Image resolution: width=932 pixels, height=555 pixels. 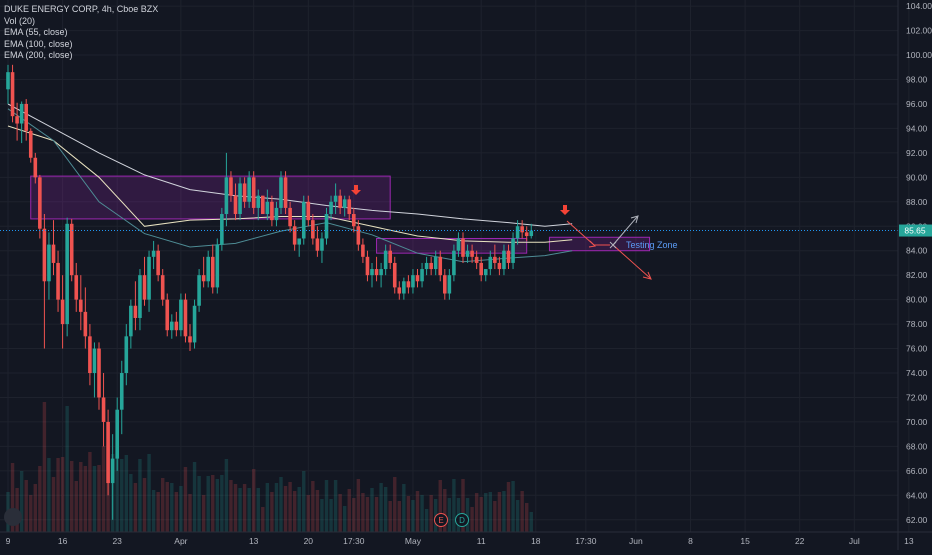 I want to click on x-tick-label: May, so click(x=413, y=541).